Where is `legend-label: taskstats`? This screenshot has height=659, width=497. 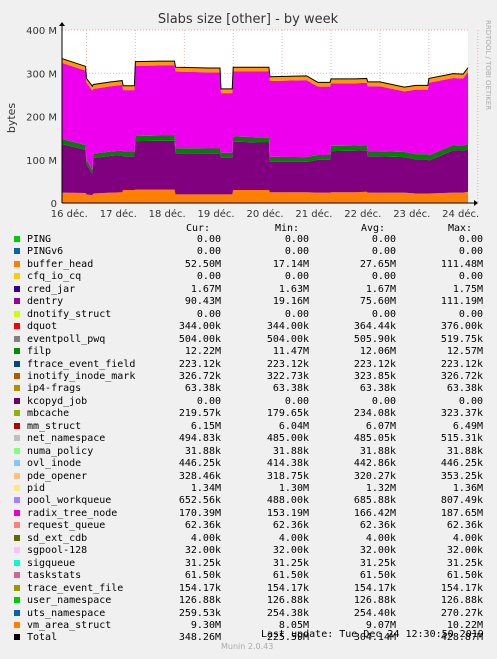 legend-label: taskstats is located at coordinates (54, 576).